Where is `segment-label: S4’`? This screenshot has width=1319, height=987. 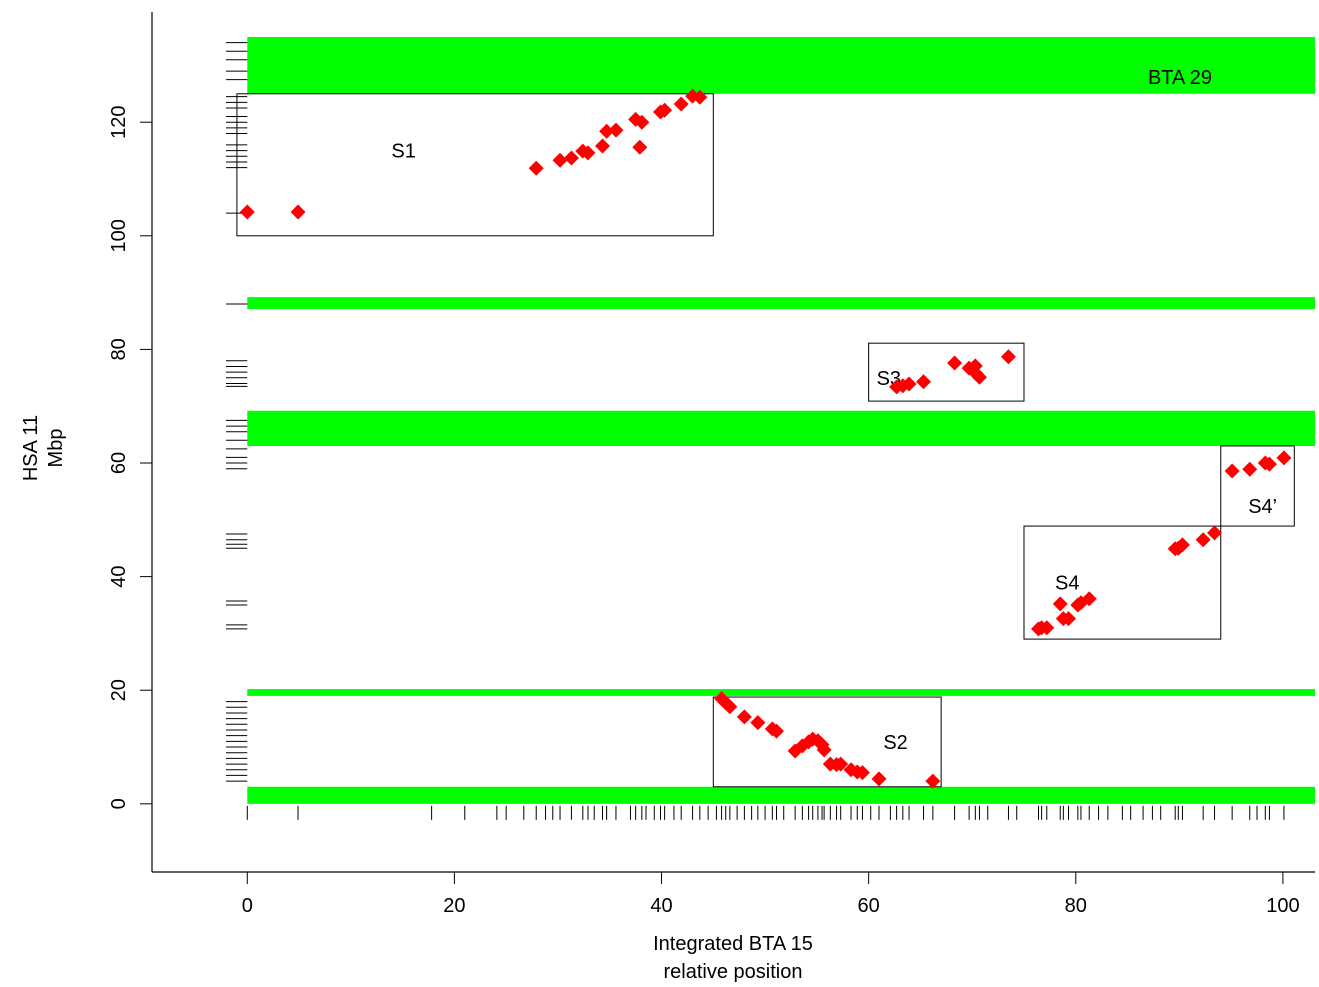 segment-label: S4’ is located at coordinates (1262, 507).